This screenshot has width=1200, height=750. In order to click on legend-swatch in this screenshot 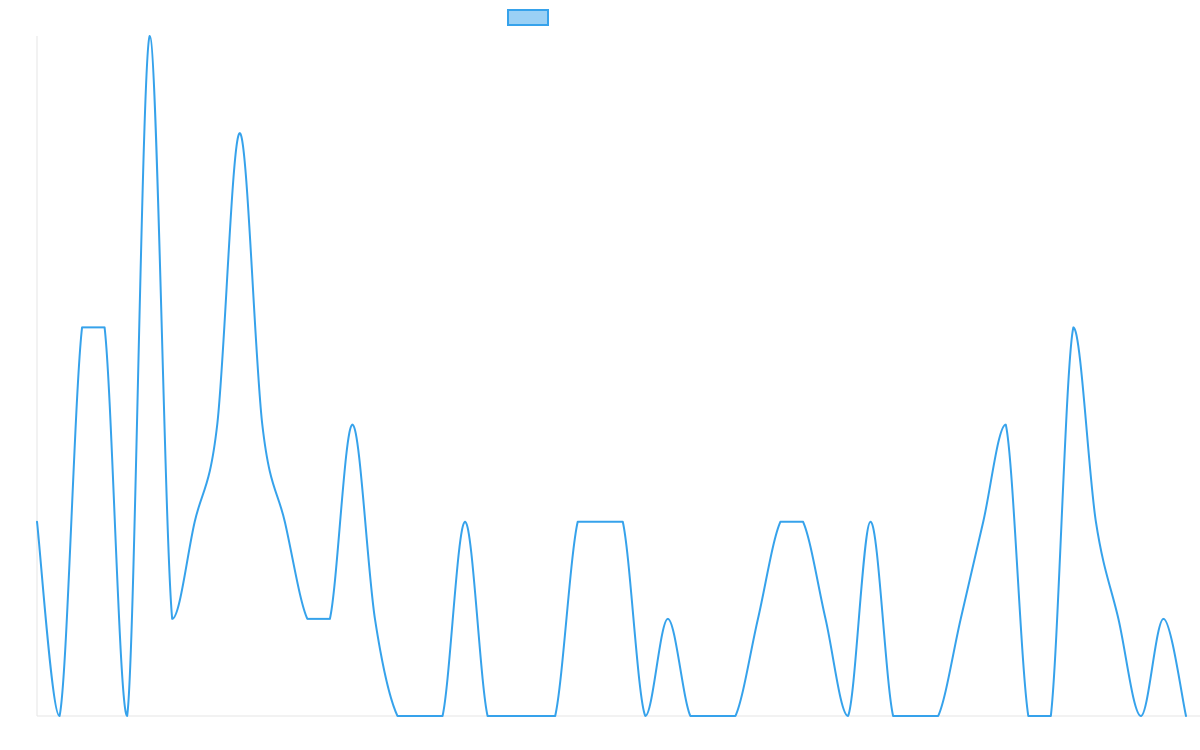, I will do `click(528, 17)`.